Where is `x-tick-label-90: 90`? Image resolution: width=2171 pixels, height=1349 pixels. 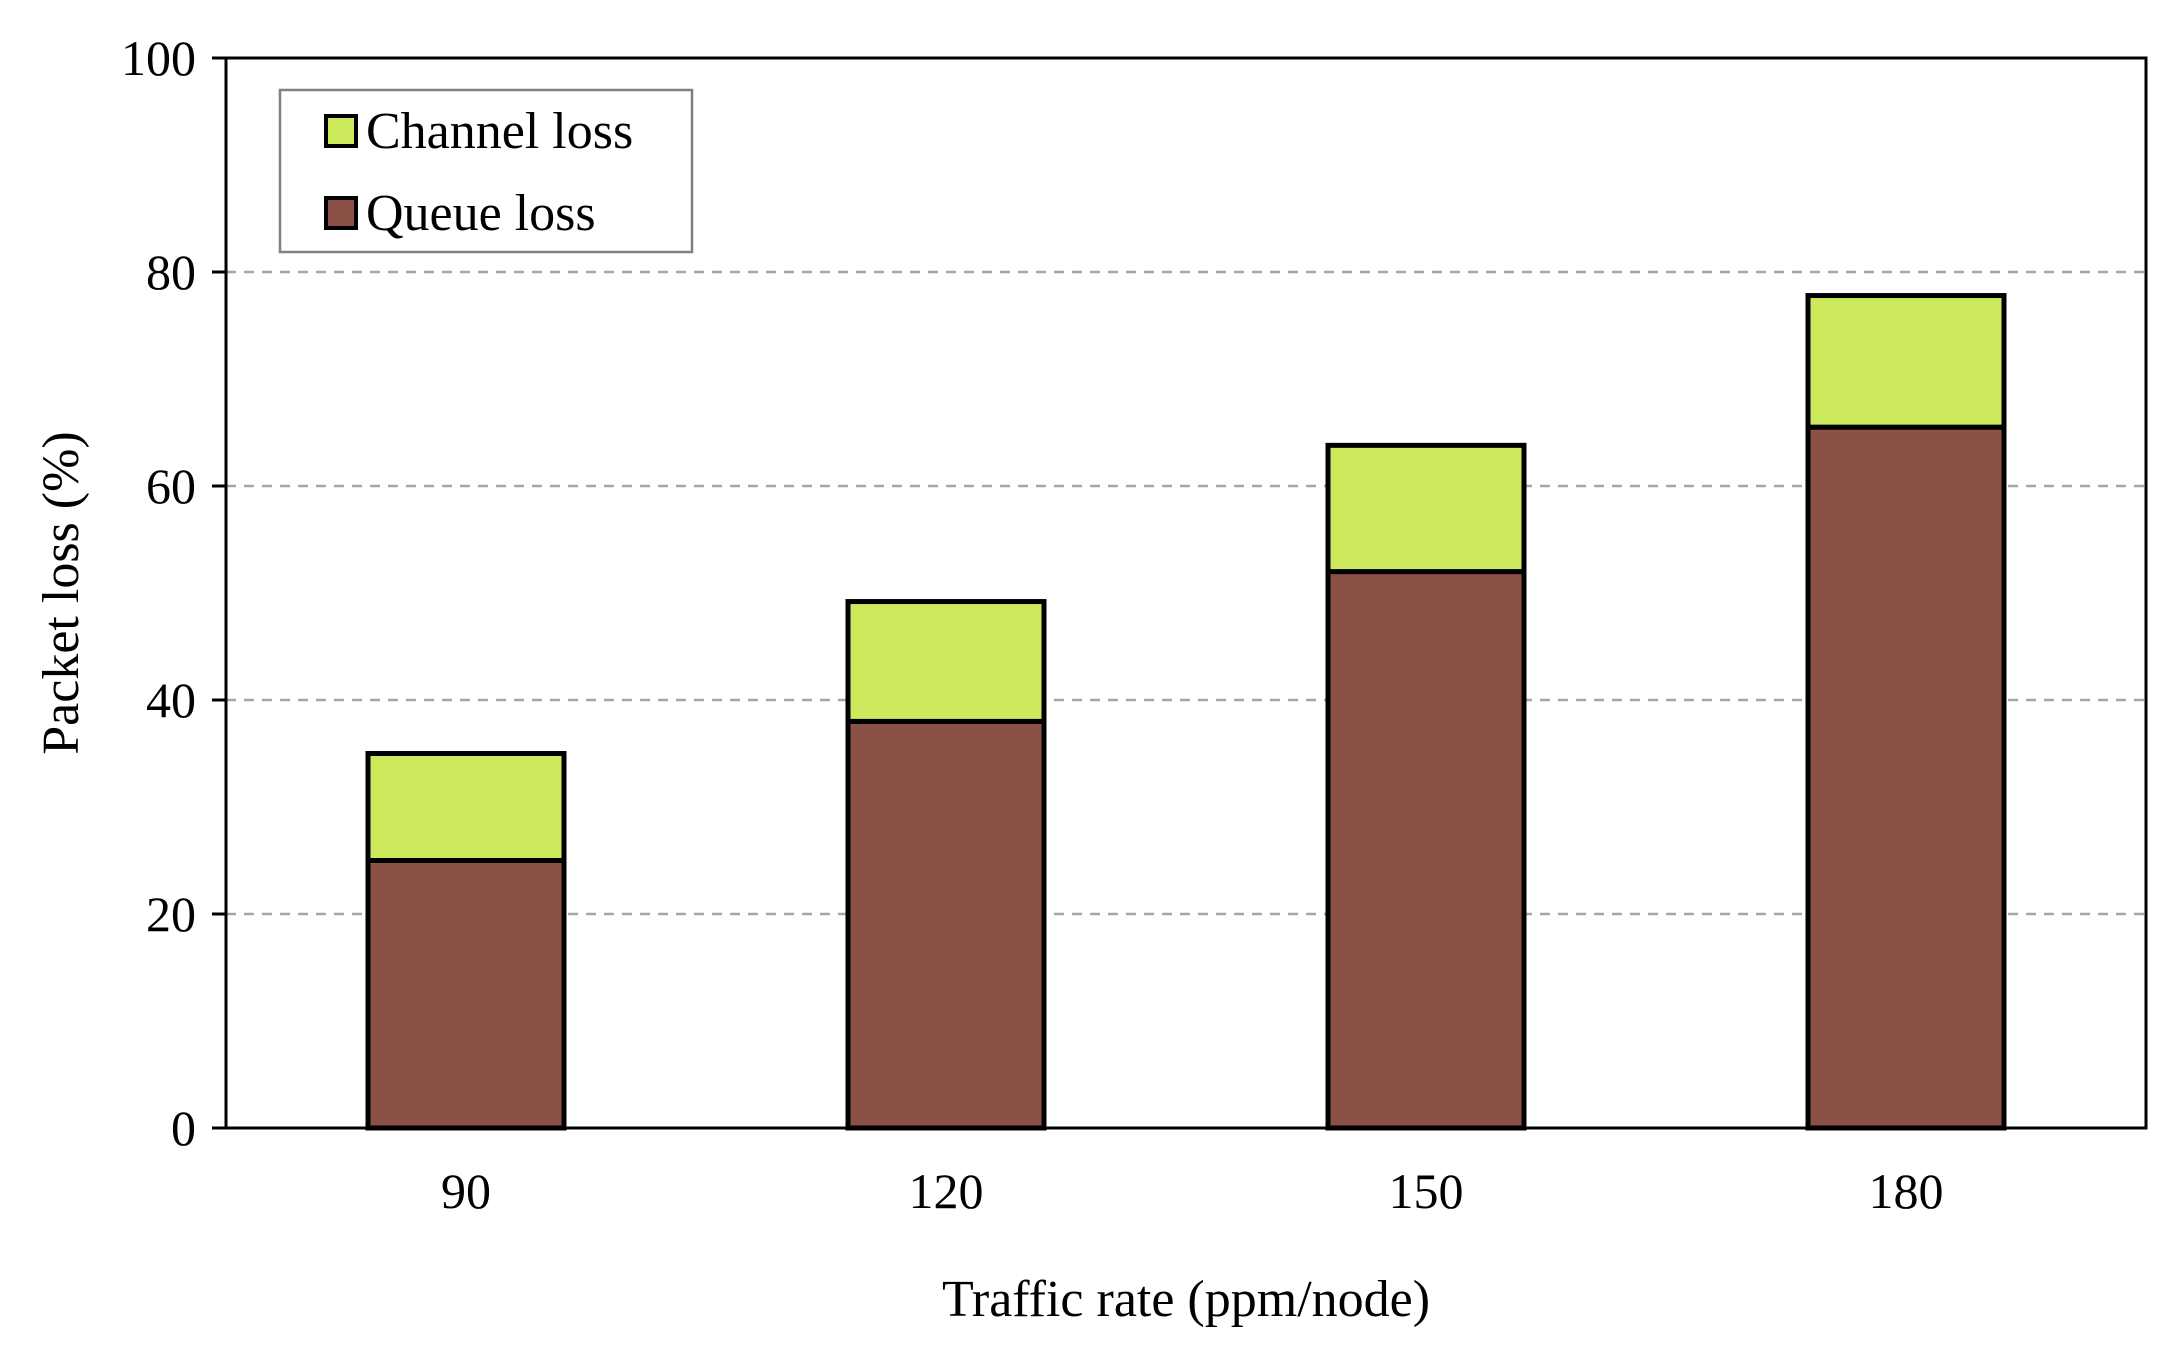 x-tick-label-90: 90 is located at coordinates (466, 1191).